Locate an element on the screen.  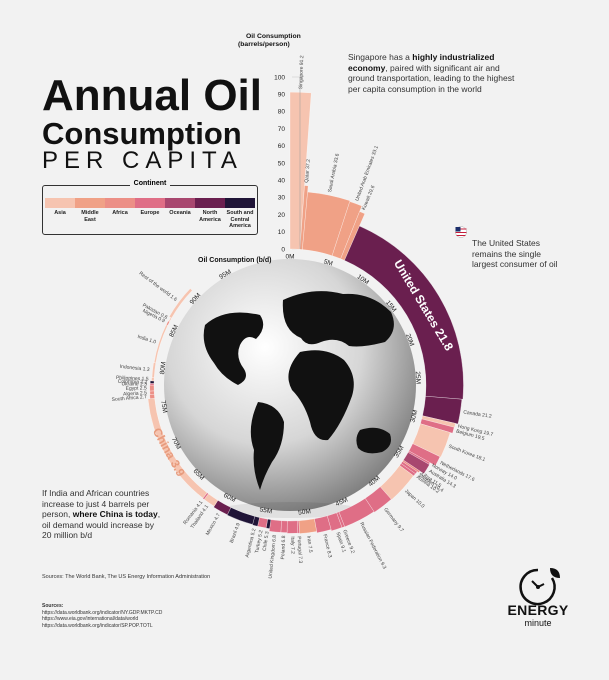
y-tick-label: 100 is located at coordinates (279, 77).